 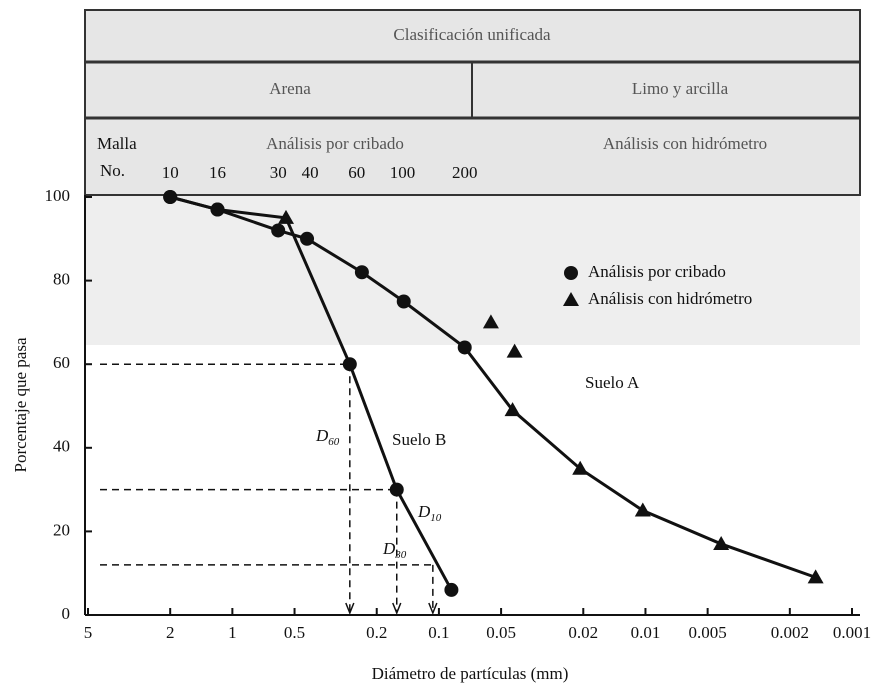 What do you see at coordinates (646, 632) in the screenshot?
I see `x-tick-label: 0.01` at bounding box center [646, 632].